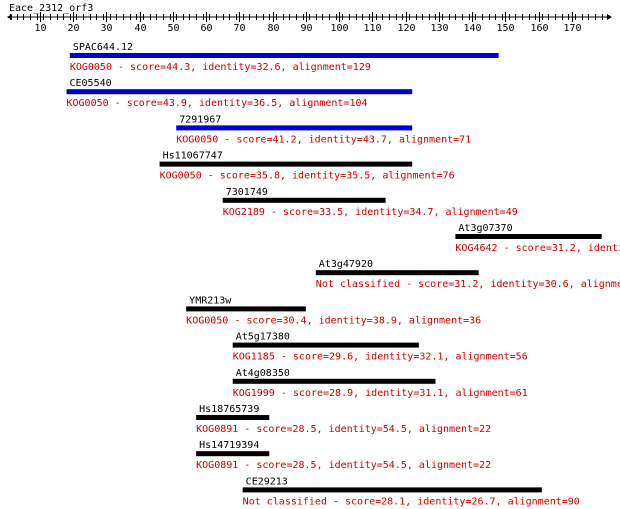  Describe the element at coordinates (9, 17) in the screenshot. I see `axis-left-arrow` at that location.